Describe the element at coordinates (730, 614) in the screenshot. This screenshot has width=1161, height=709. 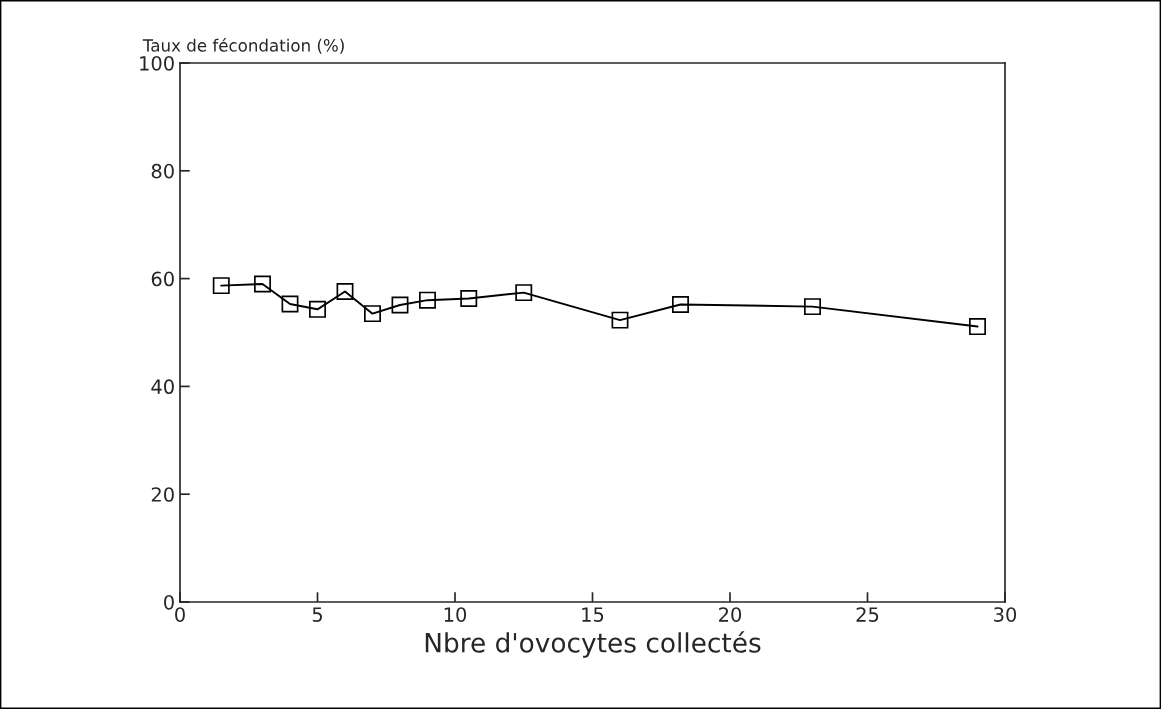
I see `x-tick-label: 20` at that location.